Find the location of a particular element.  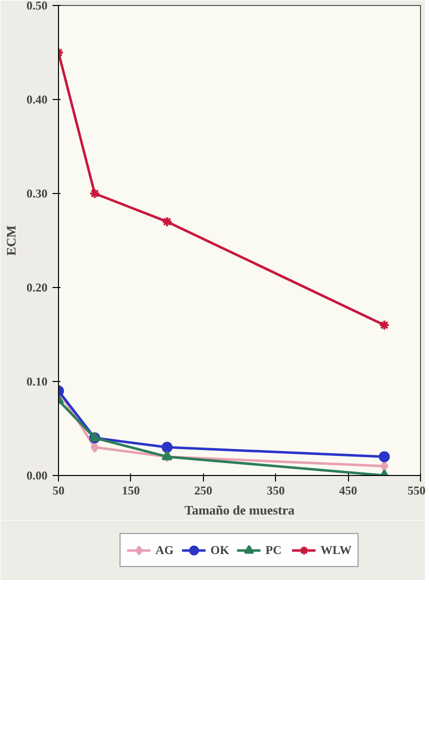

y-tick-label: 0.30 is located at coordinates (37, 193).